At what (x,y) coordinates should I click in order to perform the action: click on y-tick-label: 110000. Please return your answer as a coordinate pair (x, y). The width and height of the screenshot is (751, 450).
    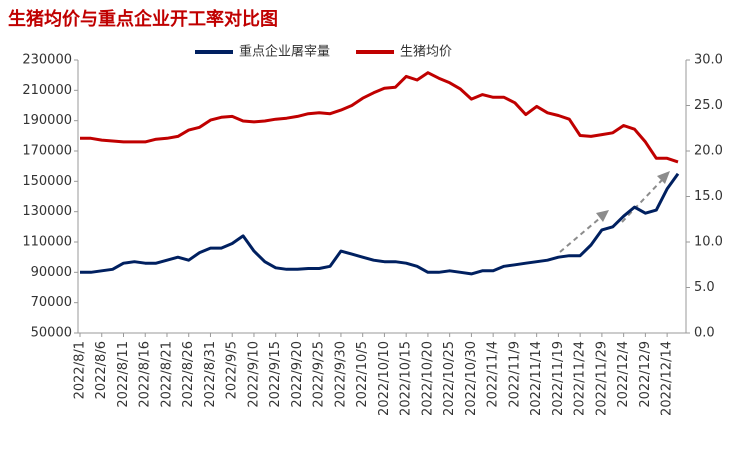
    Looking at the image, I should click on (47, 242).